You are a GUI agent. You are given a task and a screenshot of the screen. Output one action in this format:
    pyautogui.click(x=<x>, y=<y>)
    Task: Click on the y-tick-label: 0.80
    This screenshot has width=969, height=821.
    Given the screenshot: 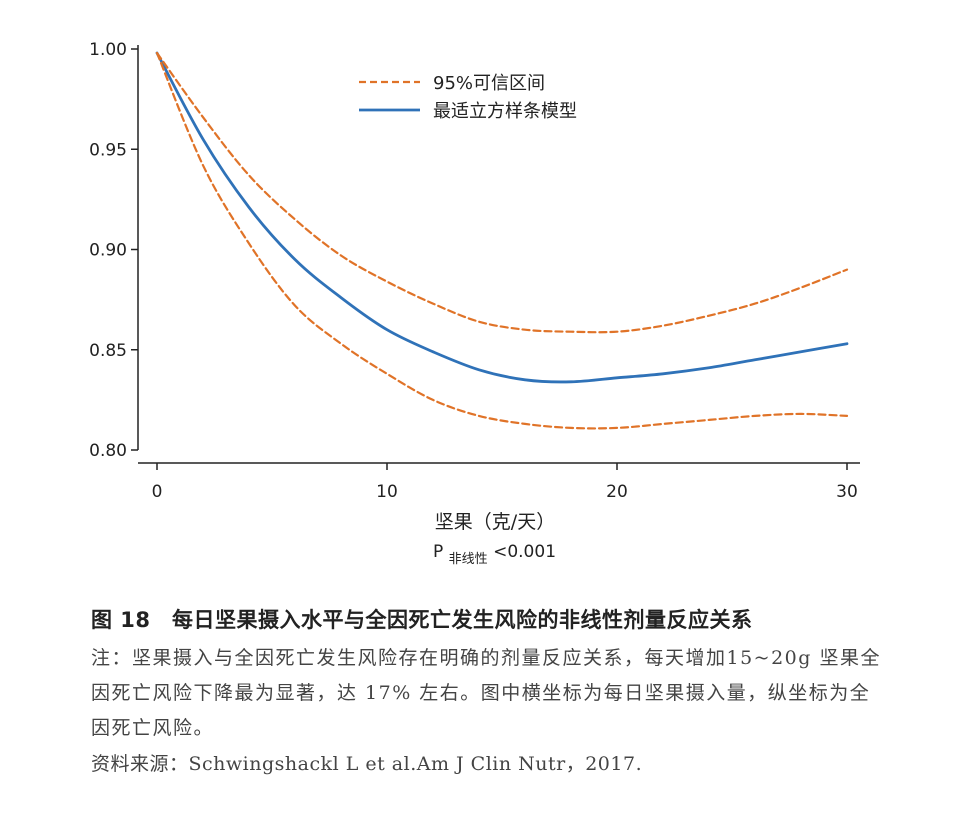 What is the action you would take?
    pyautogui.click(x=108, y=451)
    